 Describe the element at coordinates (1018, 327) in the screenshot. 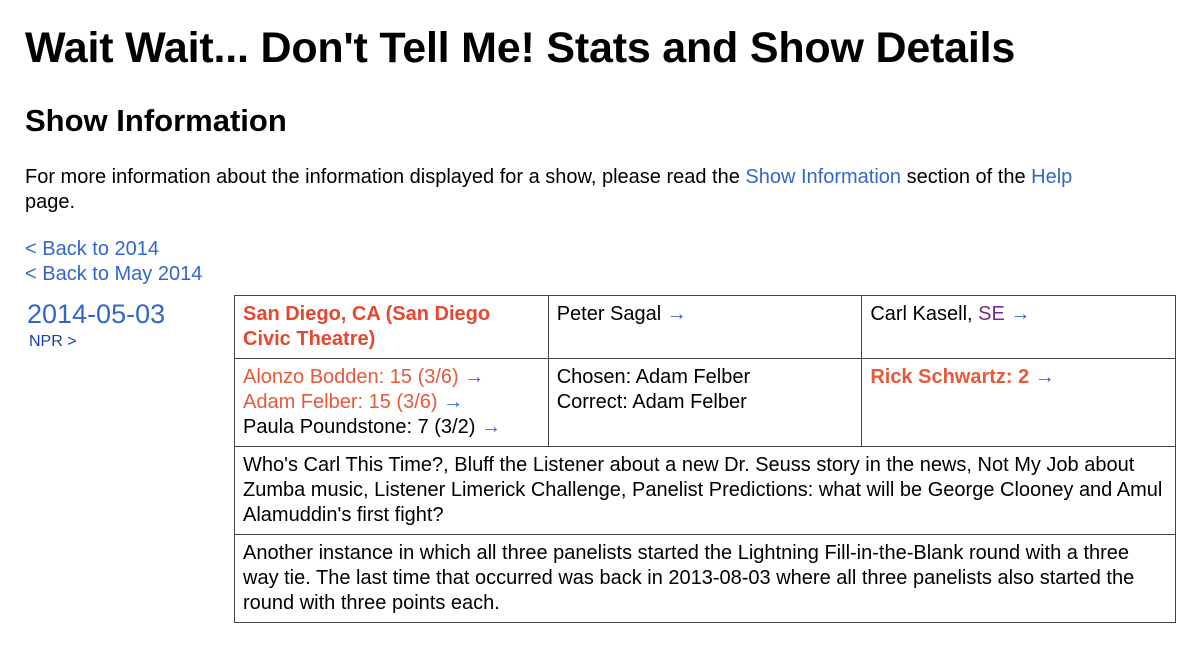

I see `scorekeeper-cell: Carl Kasell, SE →` at that location.